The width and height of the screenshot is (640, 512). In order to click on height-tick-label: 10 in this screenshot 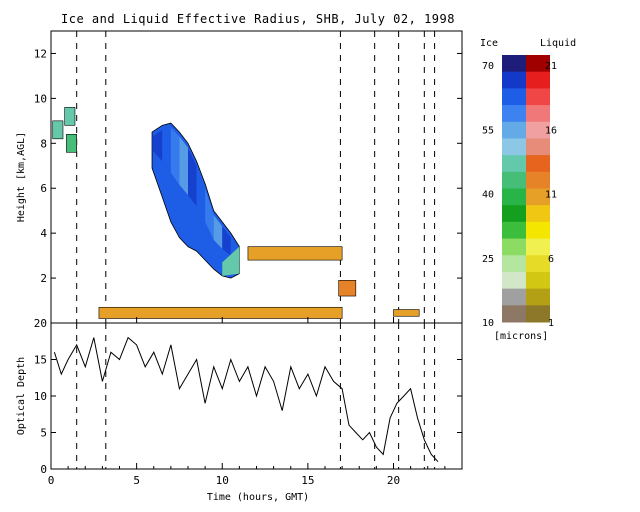, I will do `click(40, 98)`.